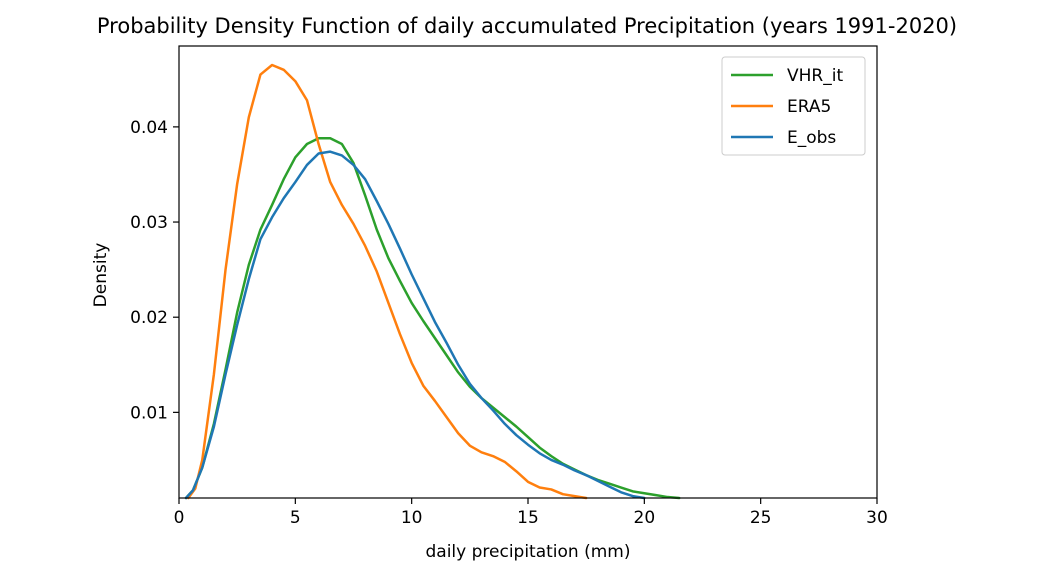  Describe the element at coordinates (528, 518) in the screenshot. I see `x-tick-label: 15` at that location.